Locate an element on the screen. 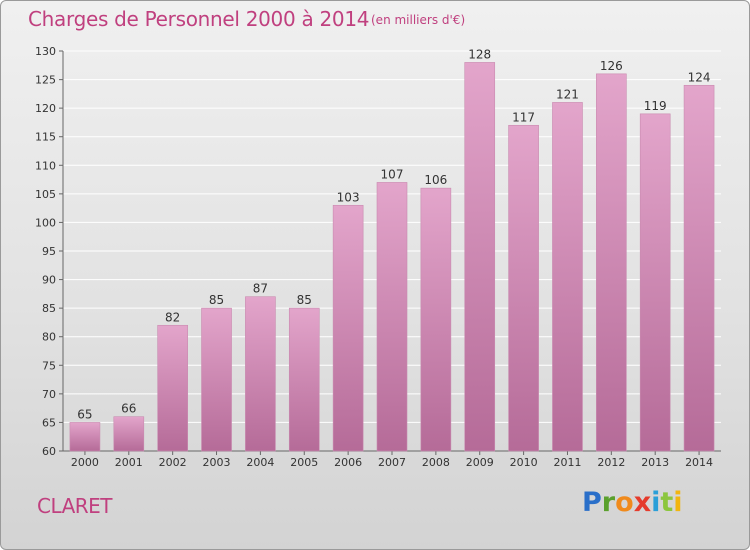 This screenshot has height=550, width=750. data-label: 65 is located at coordinates (84, 414).